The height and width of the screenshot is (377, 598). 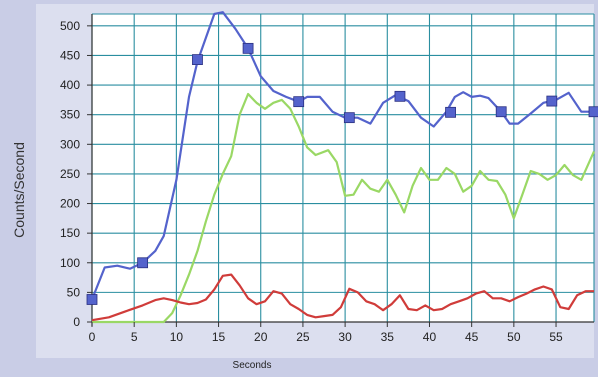 I want to click on y-tick-label: 150, so click(x=70, y=233).